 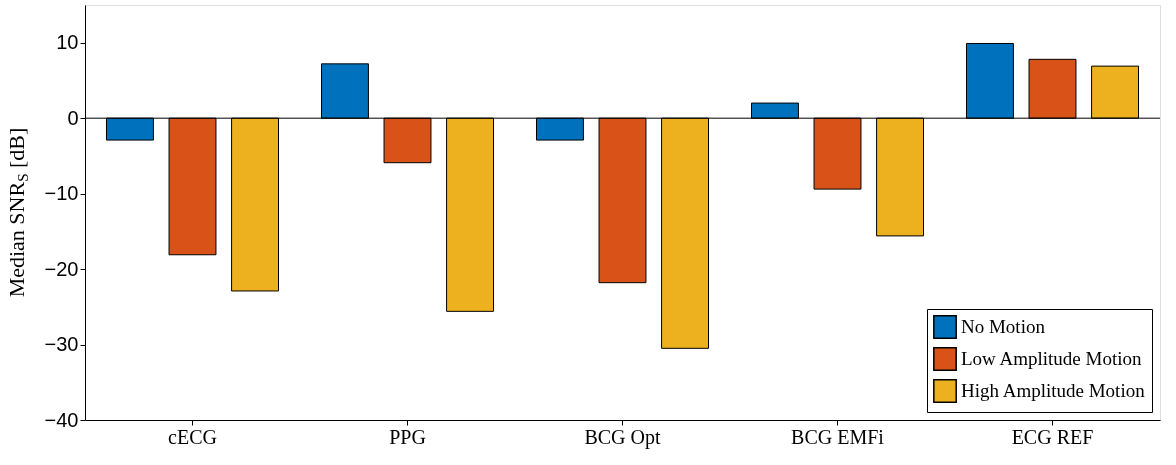 I want to click on y-axis-title: Median SNRS [dB], so click(x=17, y=212).